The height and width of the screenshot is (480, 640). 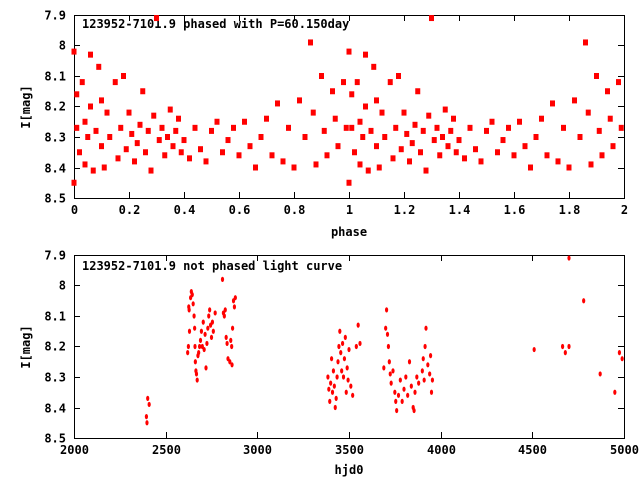 What do you see at coordinates (55, 439) in the screenshot?
I see `y-tick-label: 8.5` at bounding box center [55, 439].